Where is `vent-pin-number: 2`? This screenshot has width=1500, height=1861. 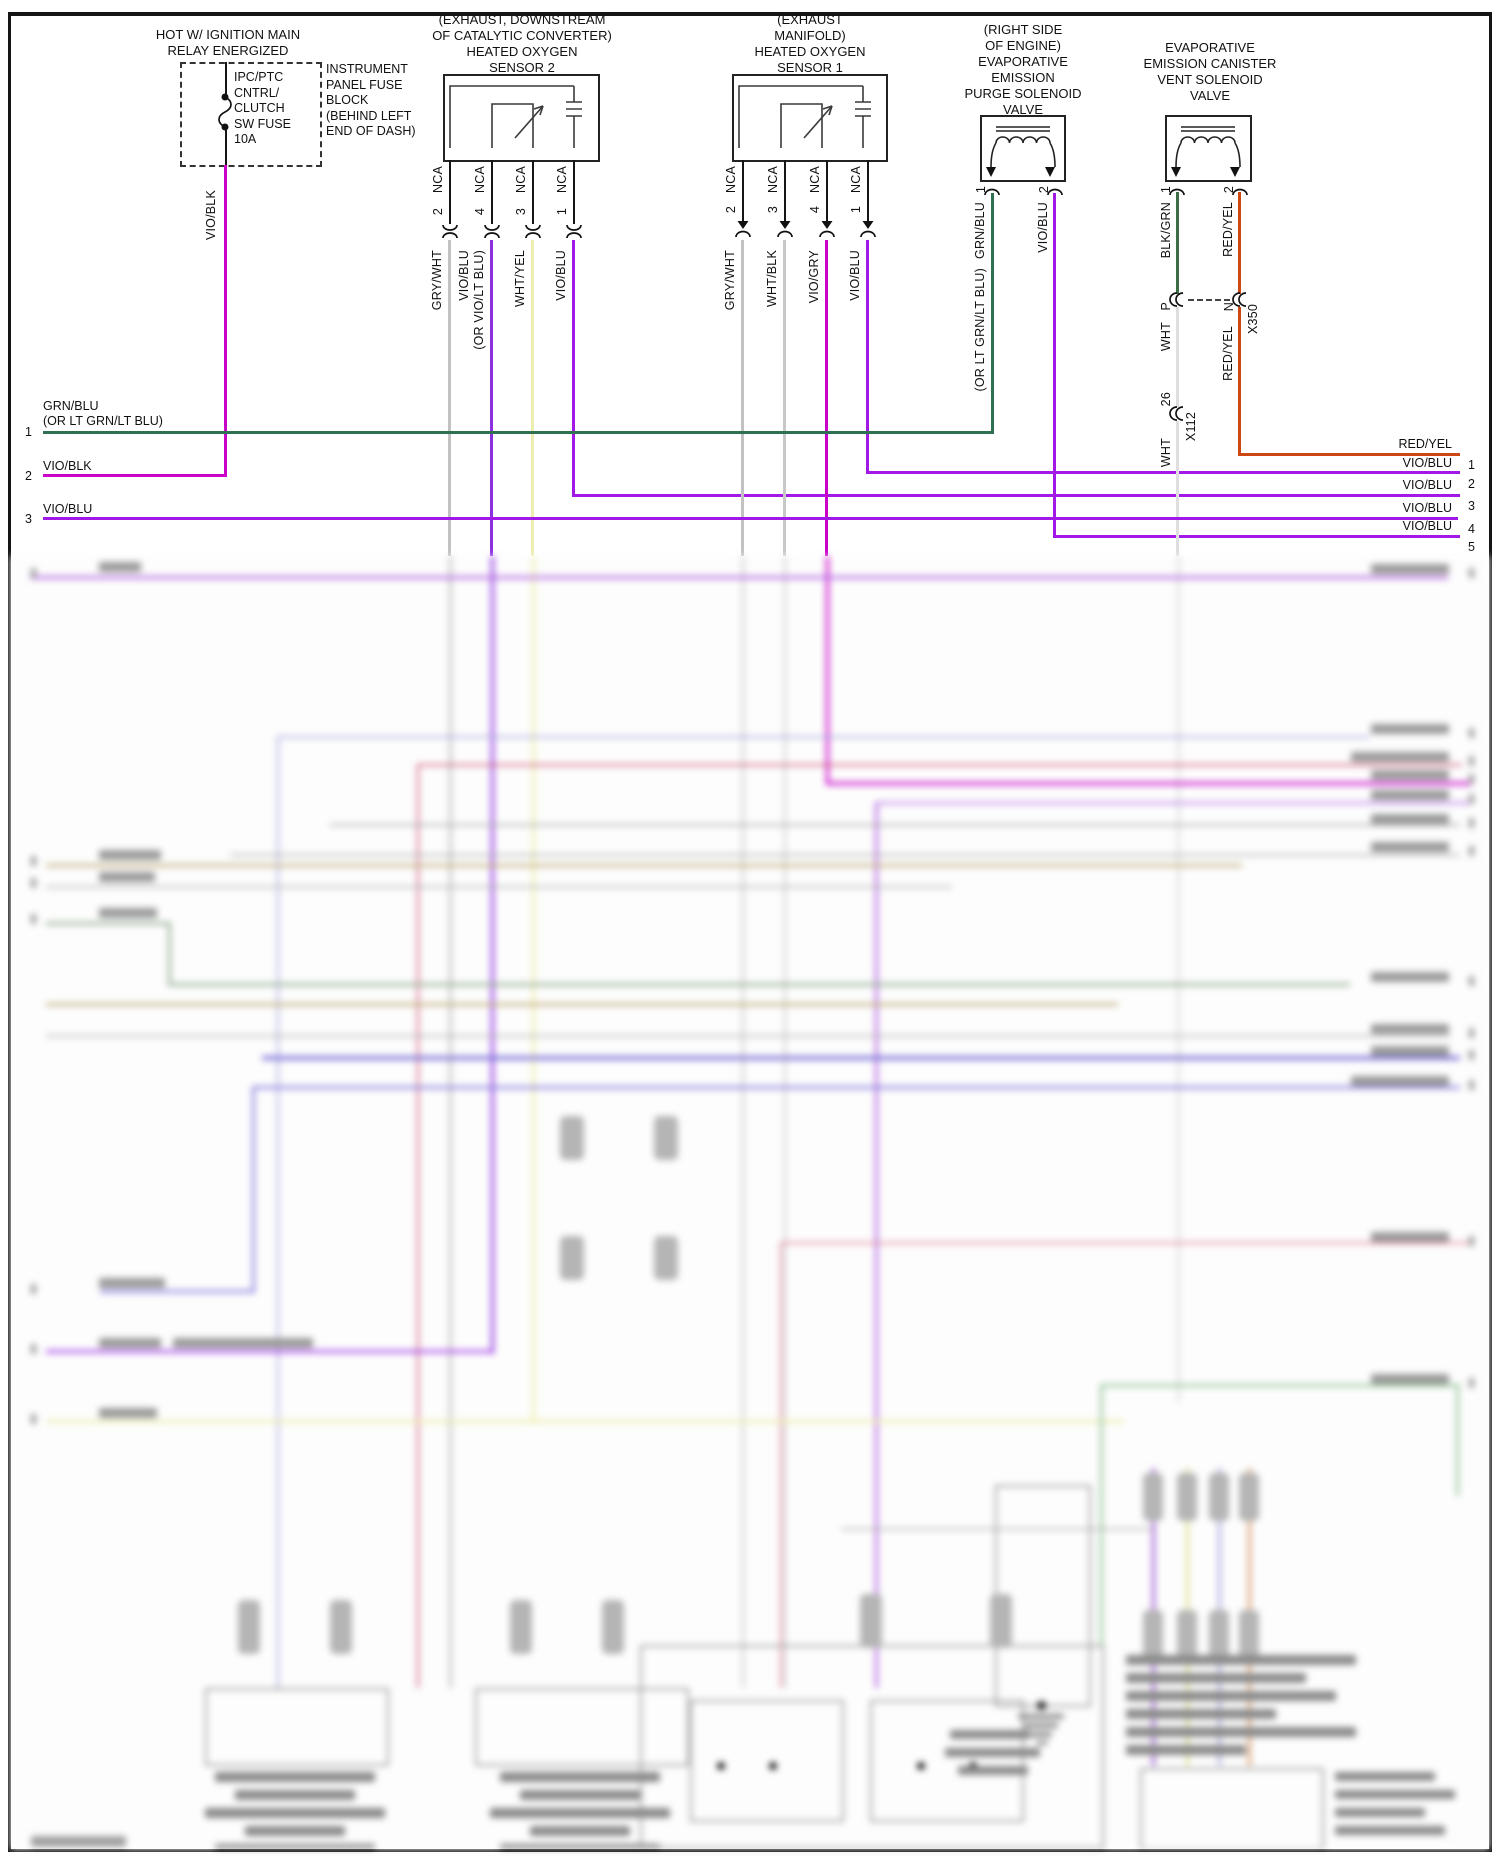
vent-pin-number: 2 is located at coordinates (1229, 190).